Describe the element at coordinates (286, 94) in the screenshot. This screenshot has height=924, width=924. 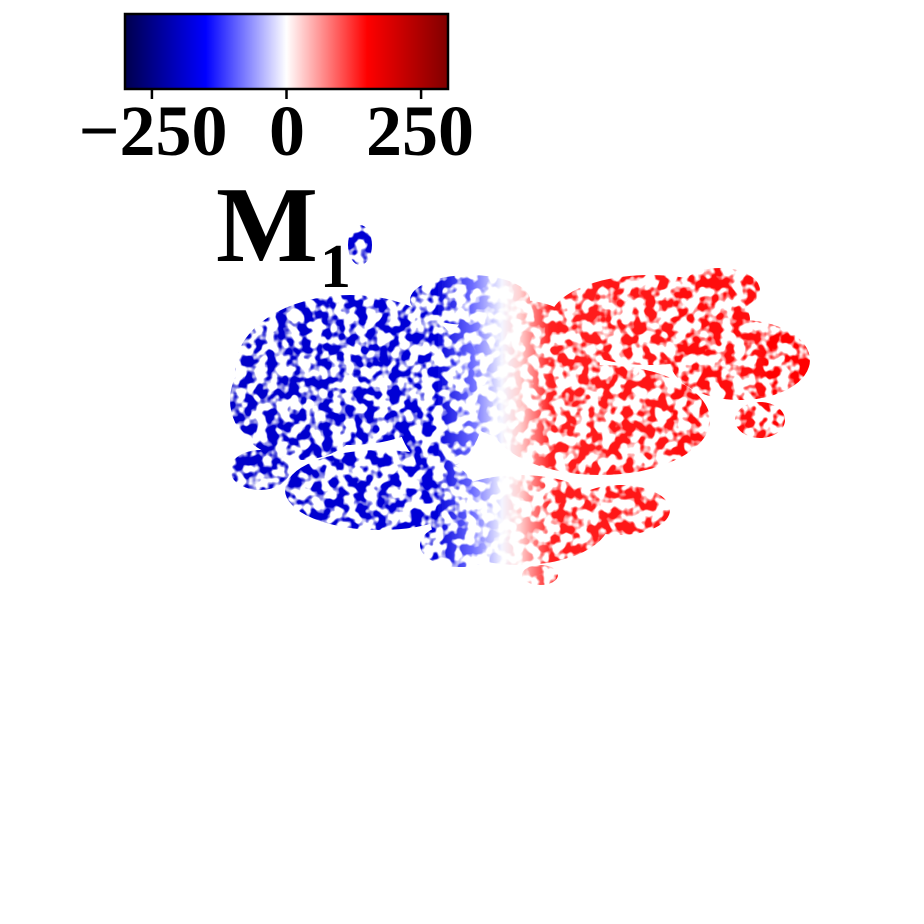
I see `colorbar-ticks` at that location.